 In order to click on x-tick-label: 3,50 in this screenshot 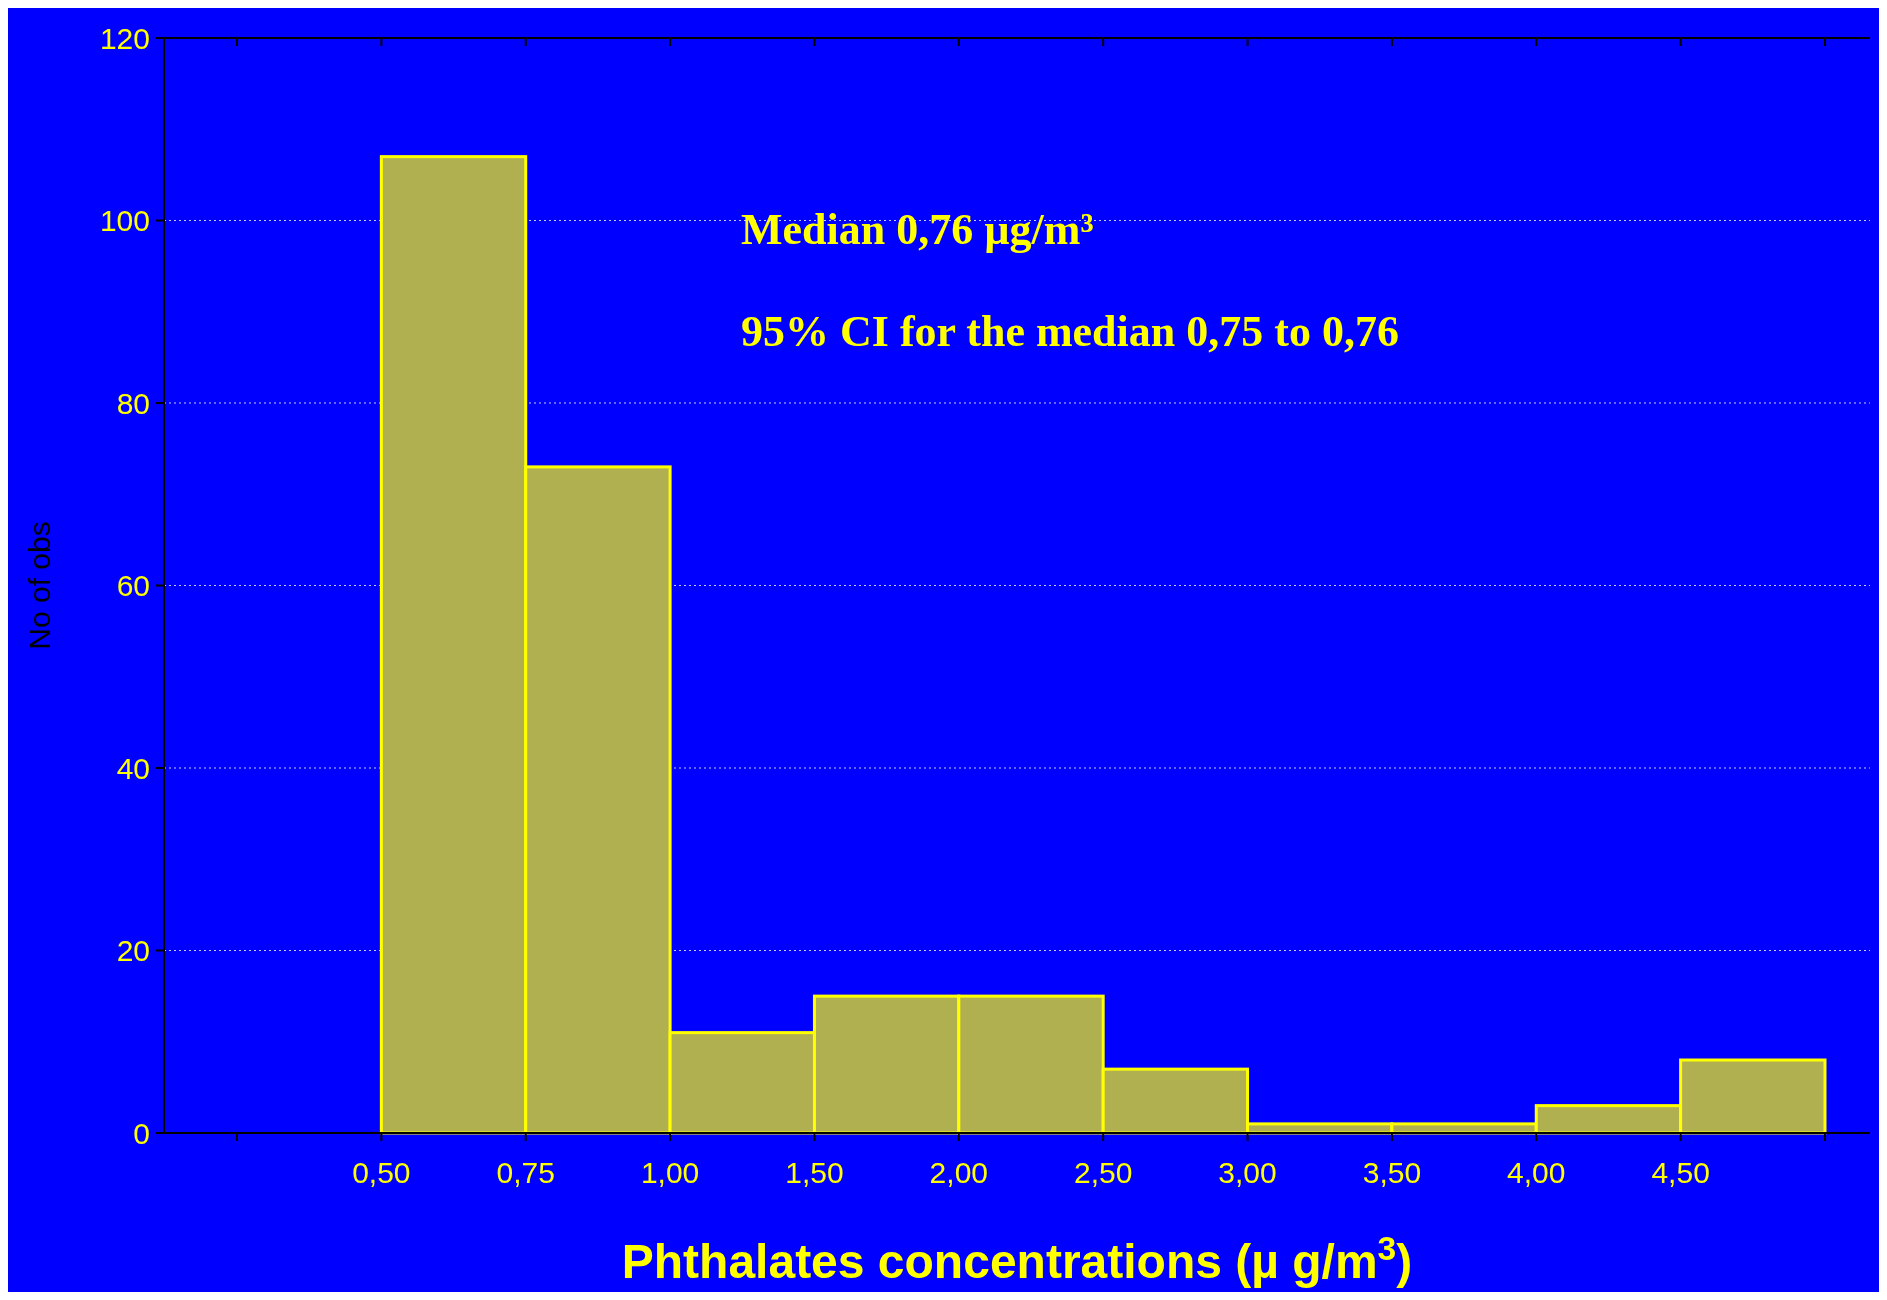, I will do `click(1392, 1172)`.